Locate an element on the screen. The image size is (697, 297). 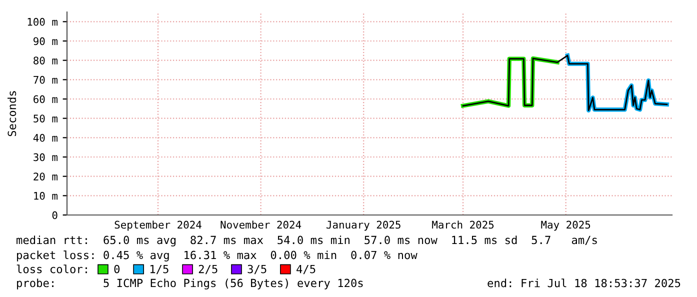
y-tick-label: 0 is located at coordinates (55, 215).